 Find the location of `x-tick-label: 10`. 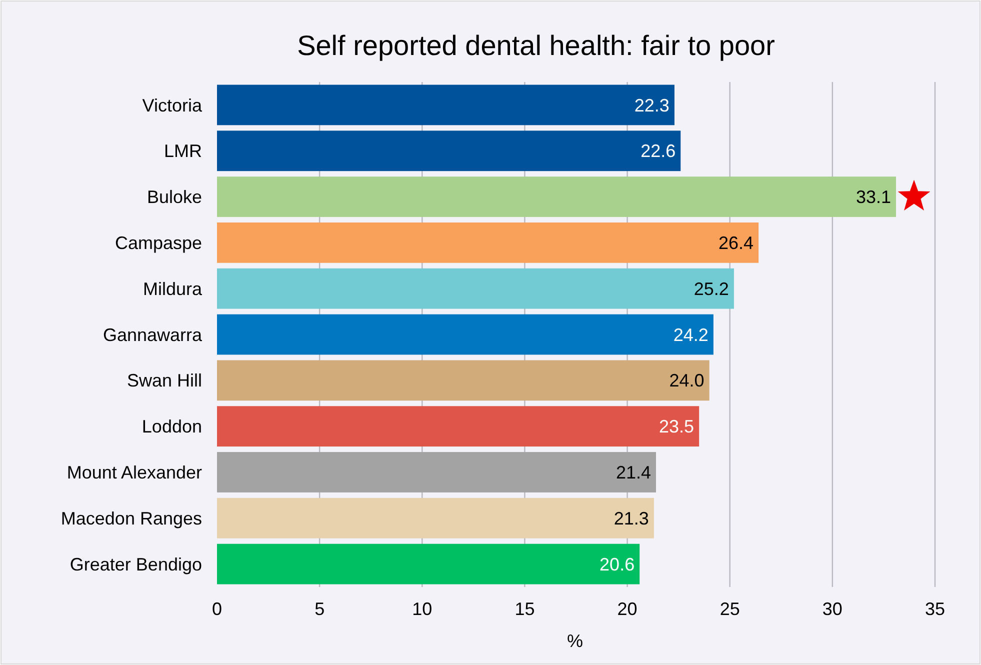

x-tick-label: 10 is located at coordinates (422, 609).